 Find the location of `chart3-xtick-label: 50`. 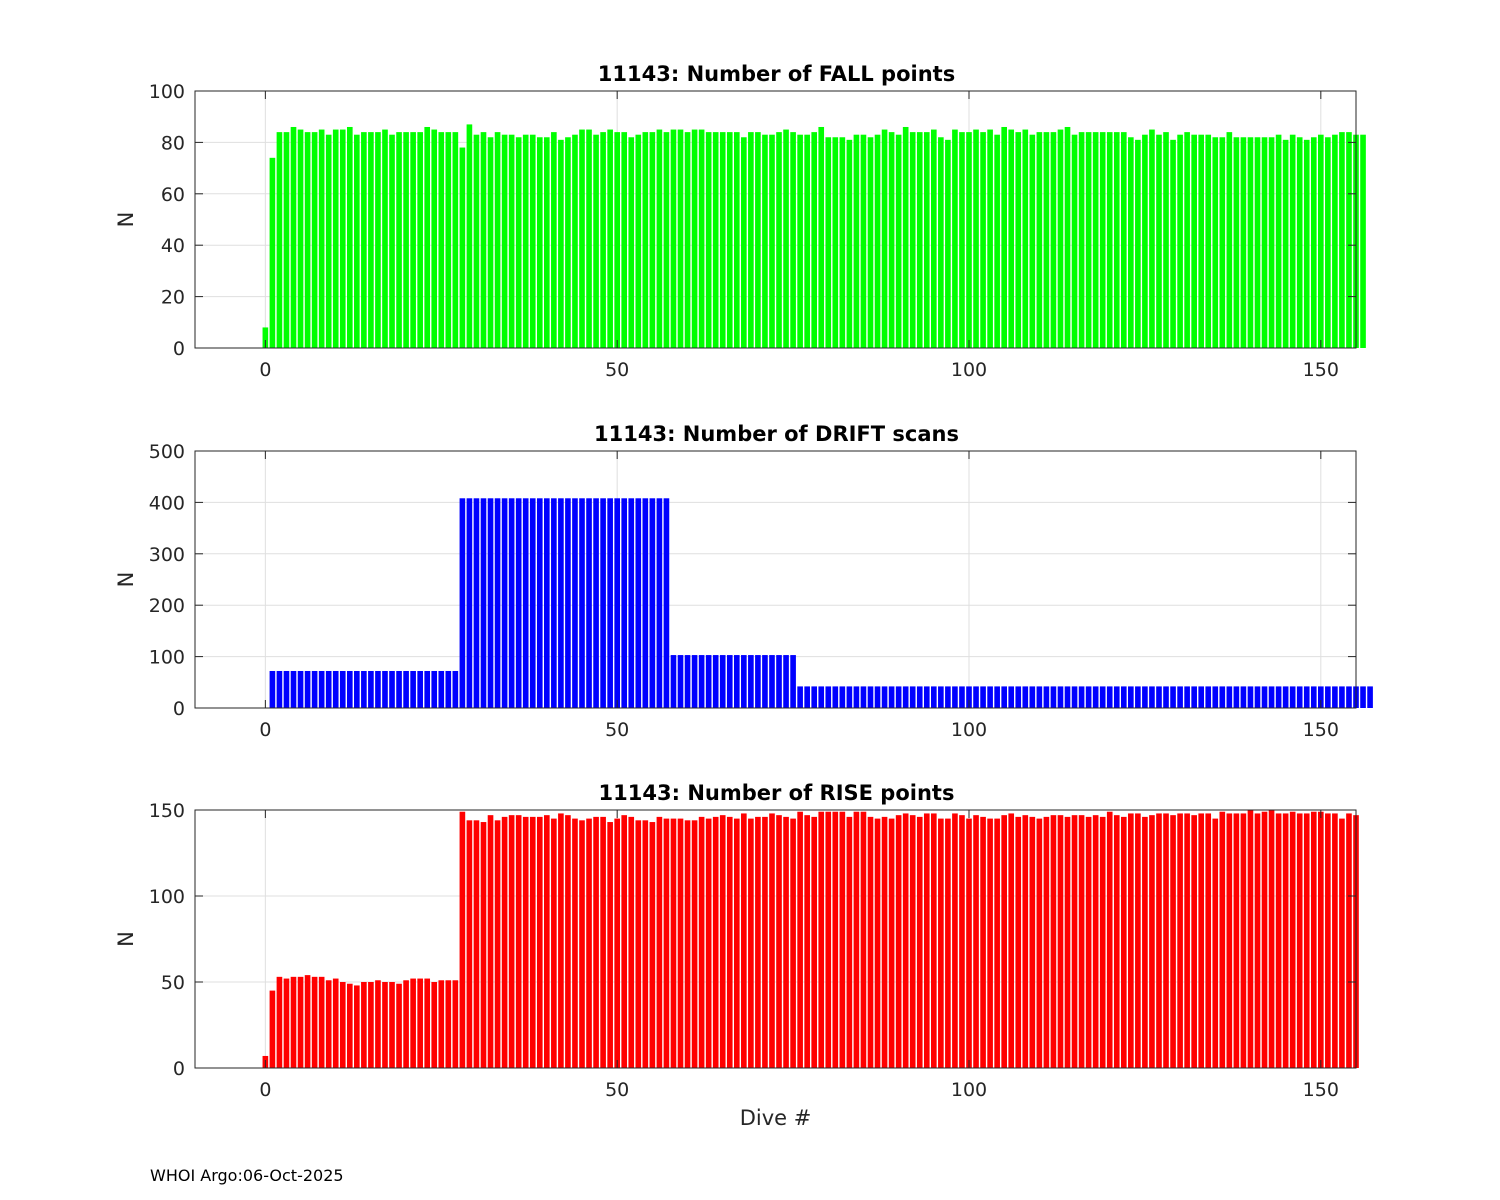

chart3-xtick-label: 50 is located at coordinates (617, 1090).